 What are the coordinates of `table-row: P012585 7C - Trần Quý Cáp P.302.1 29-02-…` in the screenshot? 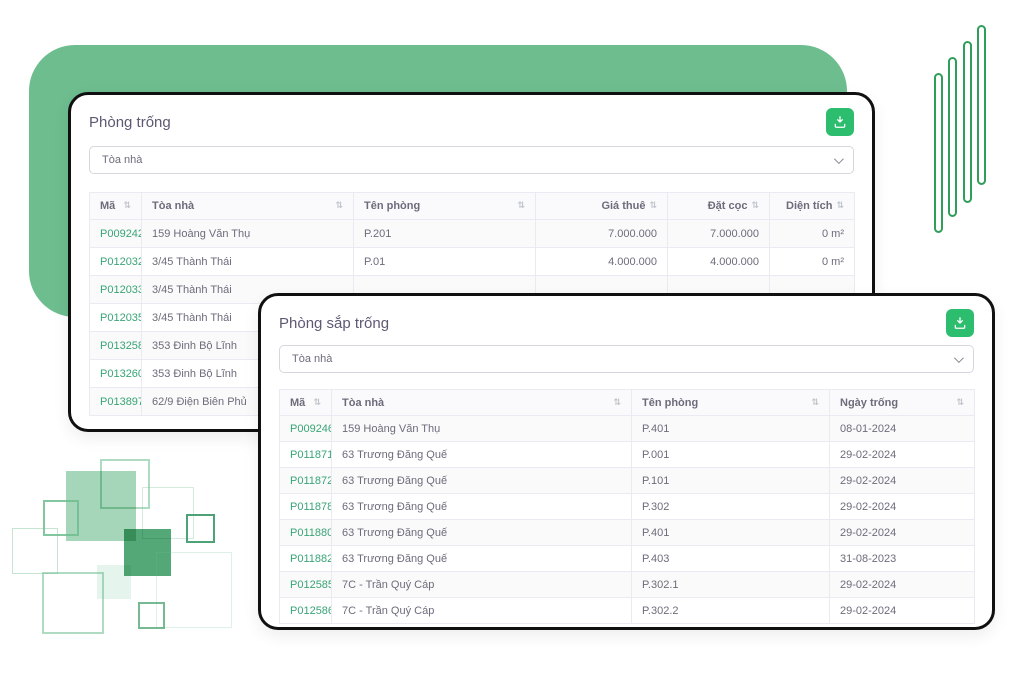 It's located at (627, 584).